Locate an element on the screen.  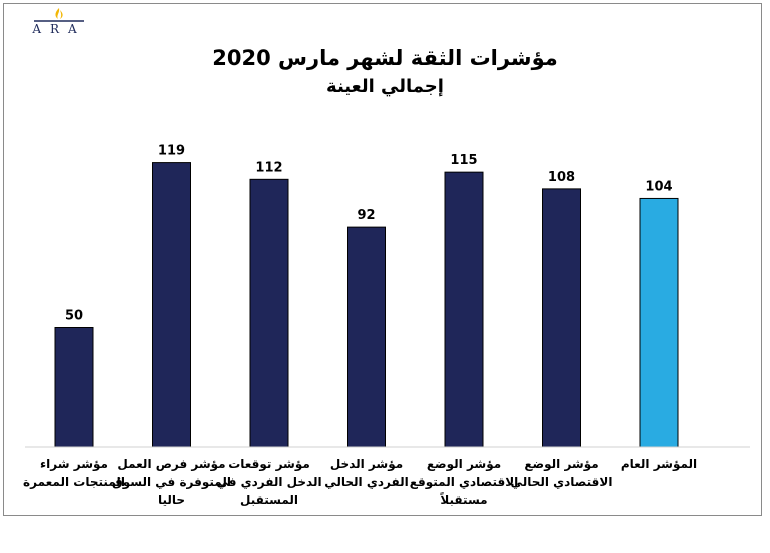
data-label-2: 119 is located at coordinates (171, 151).